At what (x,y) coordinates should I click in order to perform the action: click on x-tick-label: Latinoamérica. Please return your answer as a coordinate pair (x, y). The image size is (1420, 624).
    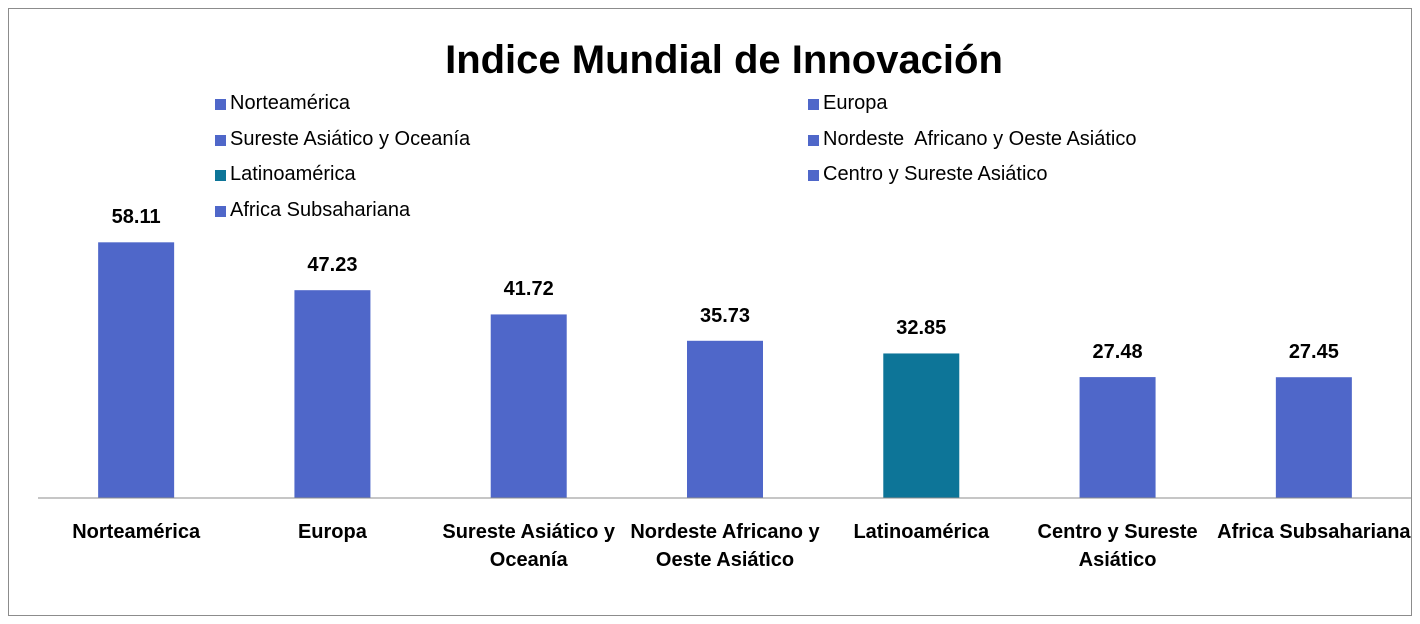
    Looking at the image, I should click on (921, 532).